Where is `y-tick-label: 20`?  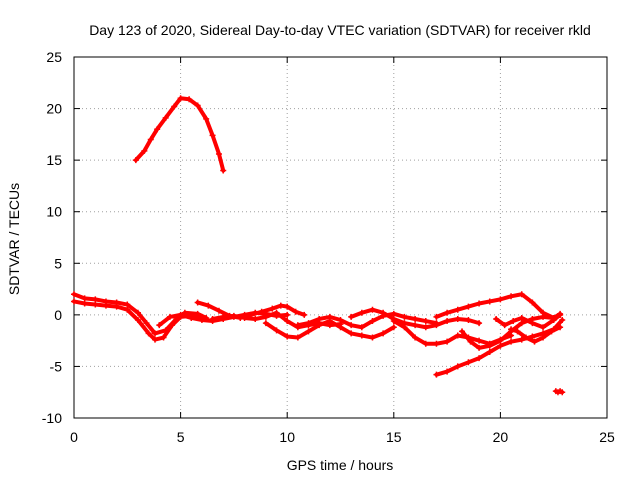 y-tick-label: 20 is located at coordinates (54, 109).